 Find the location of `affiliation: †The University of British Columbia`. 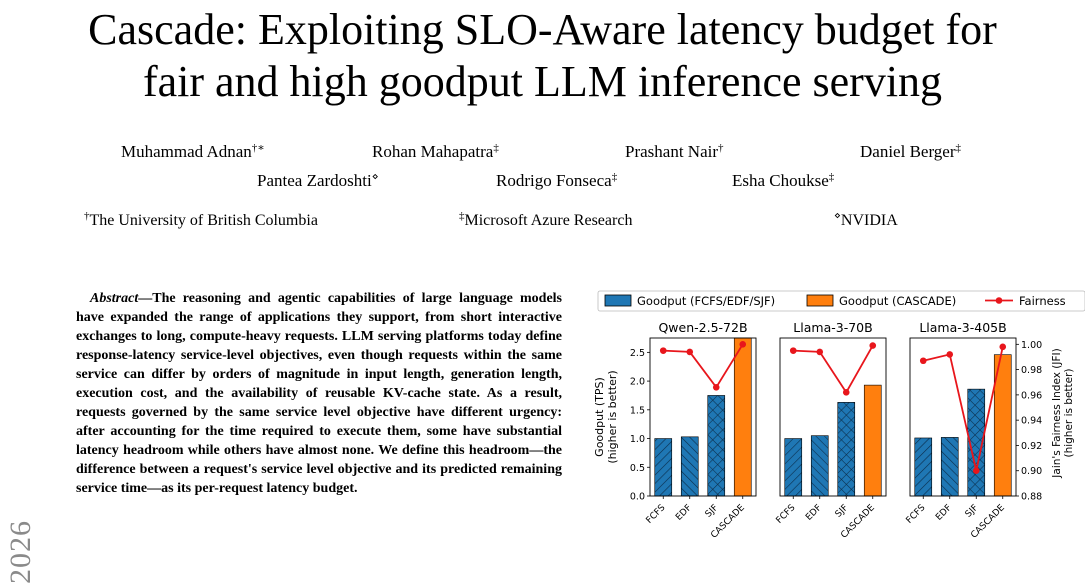

affiliation: †The University of British Columbia is located at coordinates (201, 220).